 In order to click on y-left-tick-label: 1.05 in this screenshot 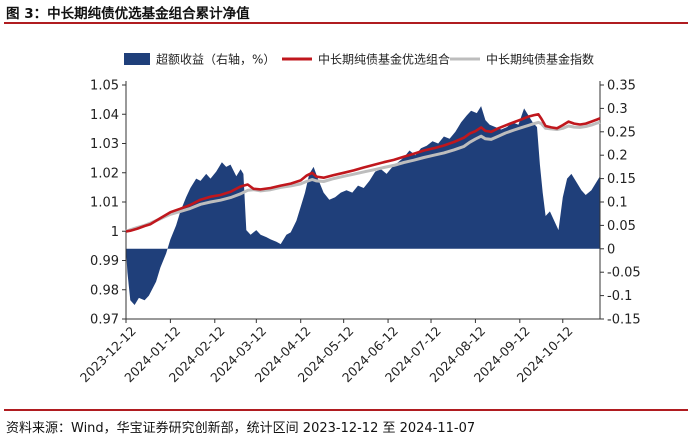, I will do `click(104, 86)`.